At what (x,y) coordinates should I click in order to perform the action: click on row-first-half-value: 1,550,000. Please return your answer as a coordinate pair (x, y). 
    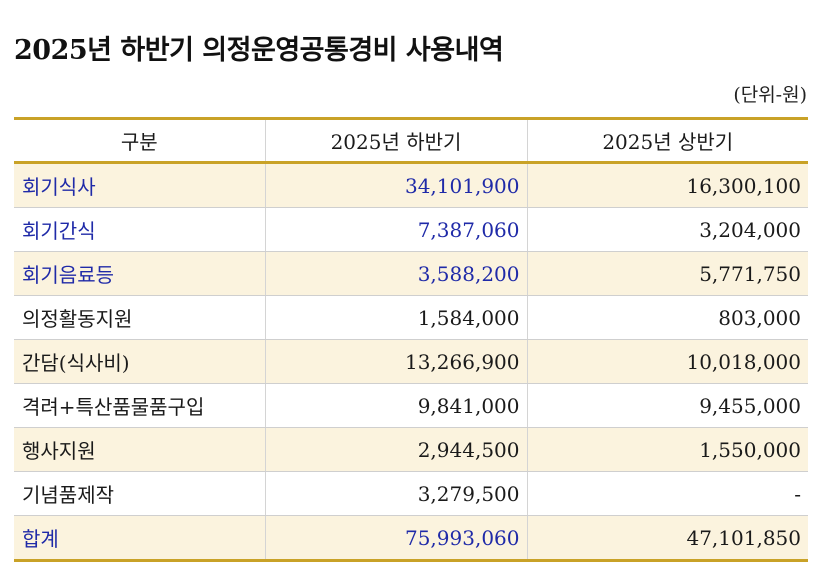
    Looking at the image, I should click on (667, 449).